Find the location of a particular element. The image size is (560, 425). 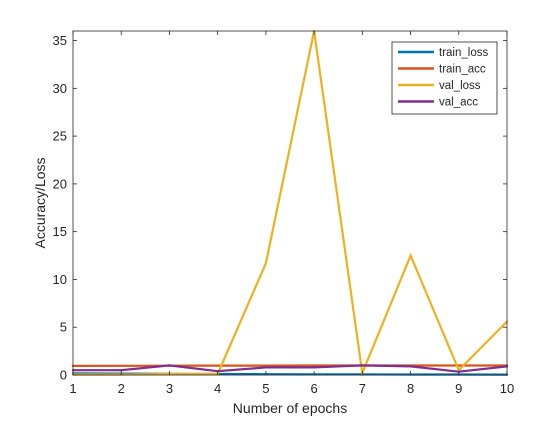

y-tick-label: 5 is located at coordinates (63, 327).